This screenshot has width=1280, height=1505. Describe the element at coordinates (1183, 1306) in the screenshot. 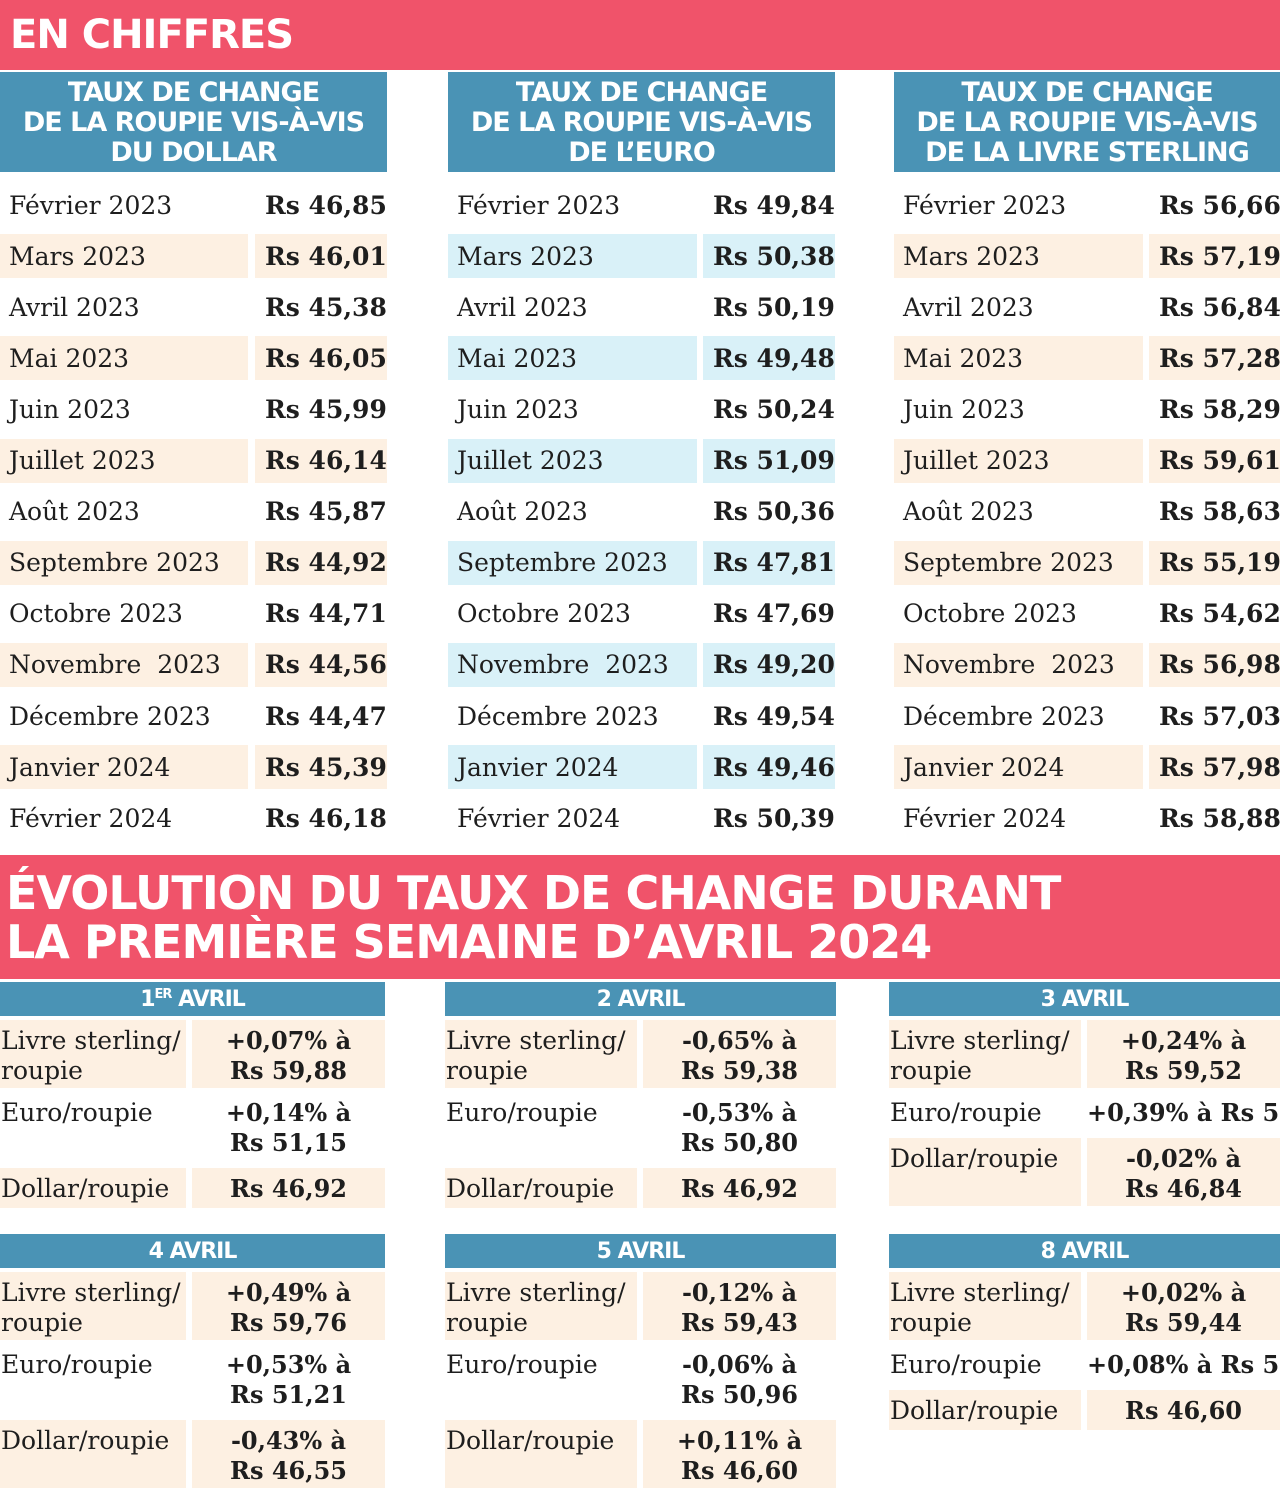

I see `pair-value: +0,02% à Rs 59,44` at that location.